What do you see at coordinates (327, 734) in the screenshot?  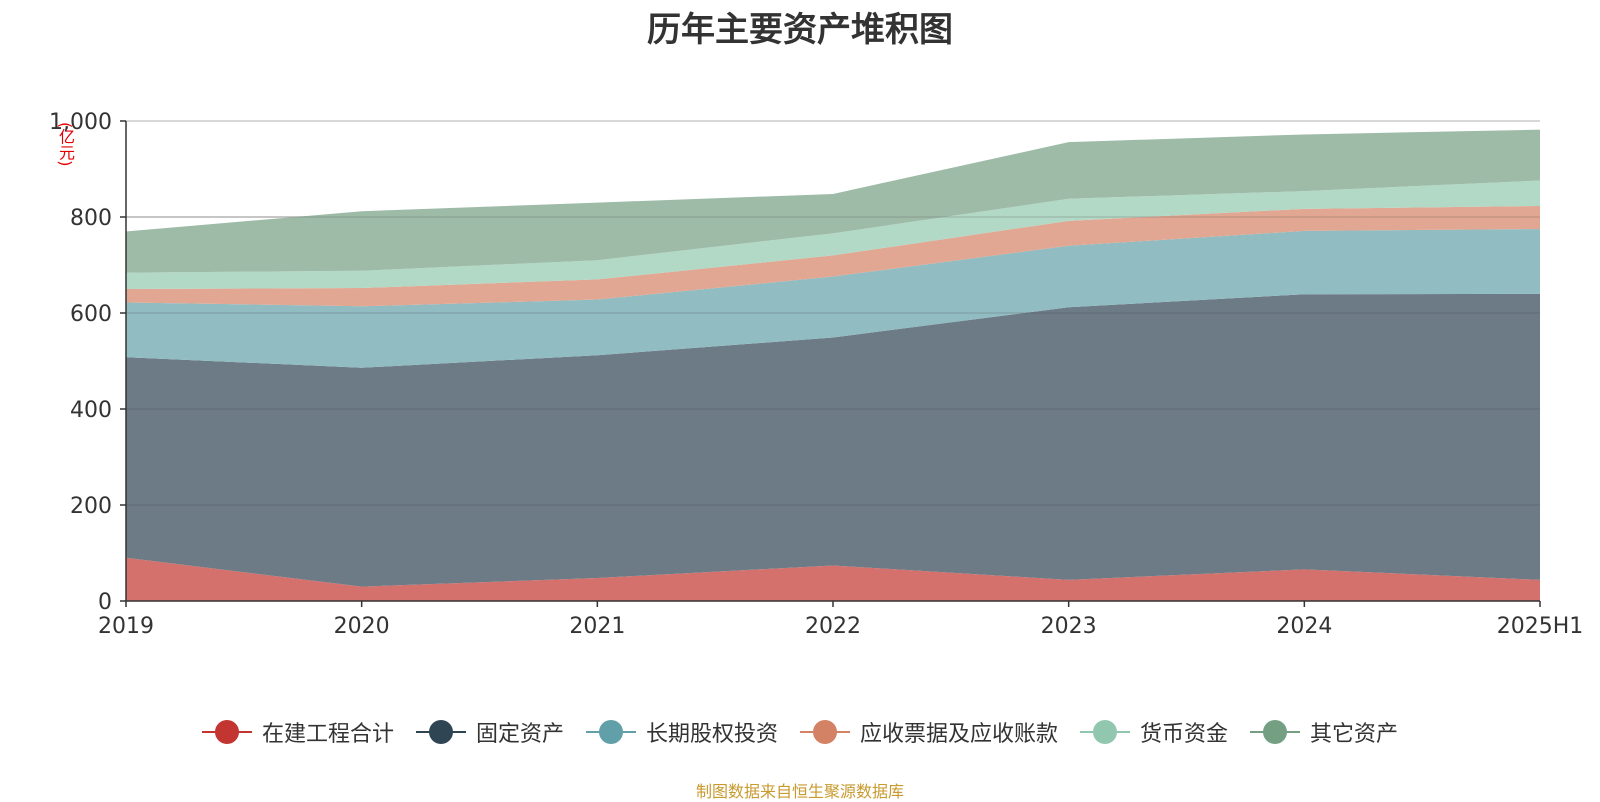 I see `legend-label: 在建工程合计` at bounding box center [327, 734].